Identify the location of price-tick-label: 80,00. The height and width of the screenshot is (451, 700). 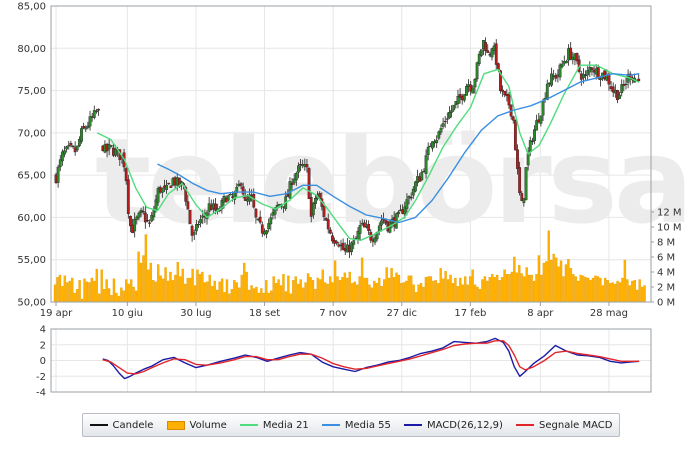
(31, 49).